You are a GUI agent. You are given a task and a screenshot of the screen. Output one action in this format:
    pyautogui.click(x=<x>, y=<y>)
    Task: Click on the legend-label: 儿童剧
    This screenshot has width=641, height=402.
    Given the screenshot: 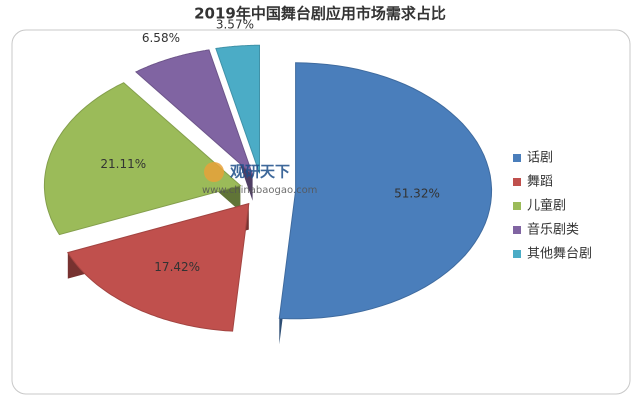 What is the action you would take?
    pyautogui.click(x=546, y=206)
    